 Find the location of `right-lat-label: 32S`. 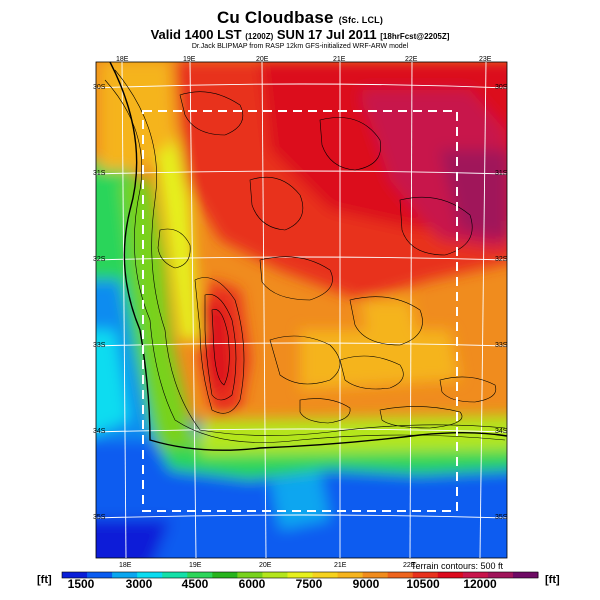

right-lat-label: 32S is located at coordinates (501, 259).